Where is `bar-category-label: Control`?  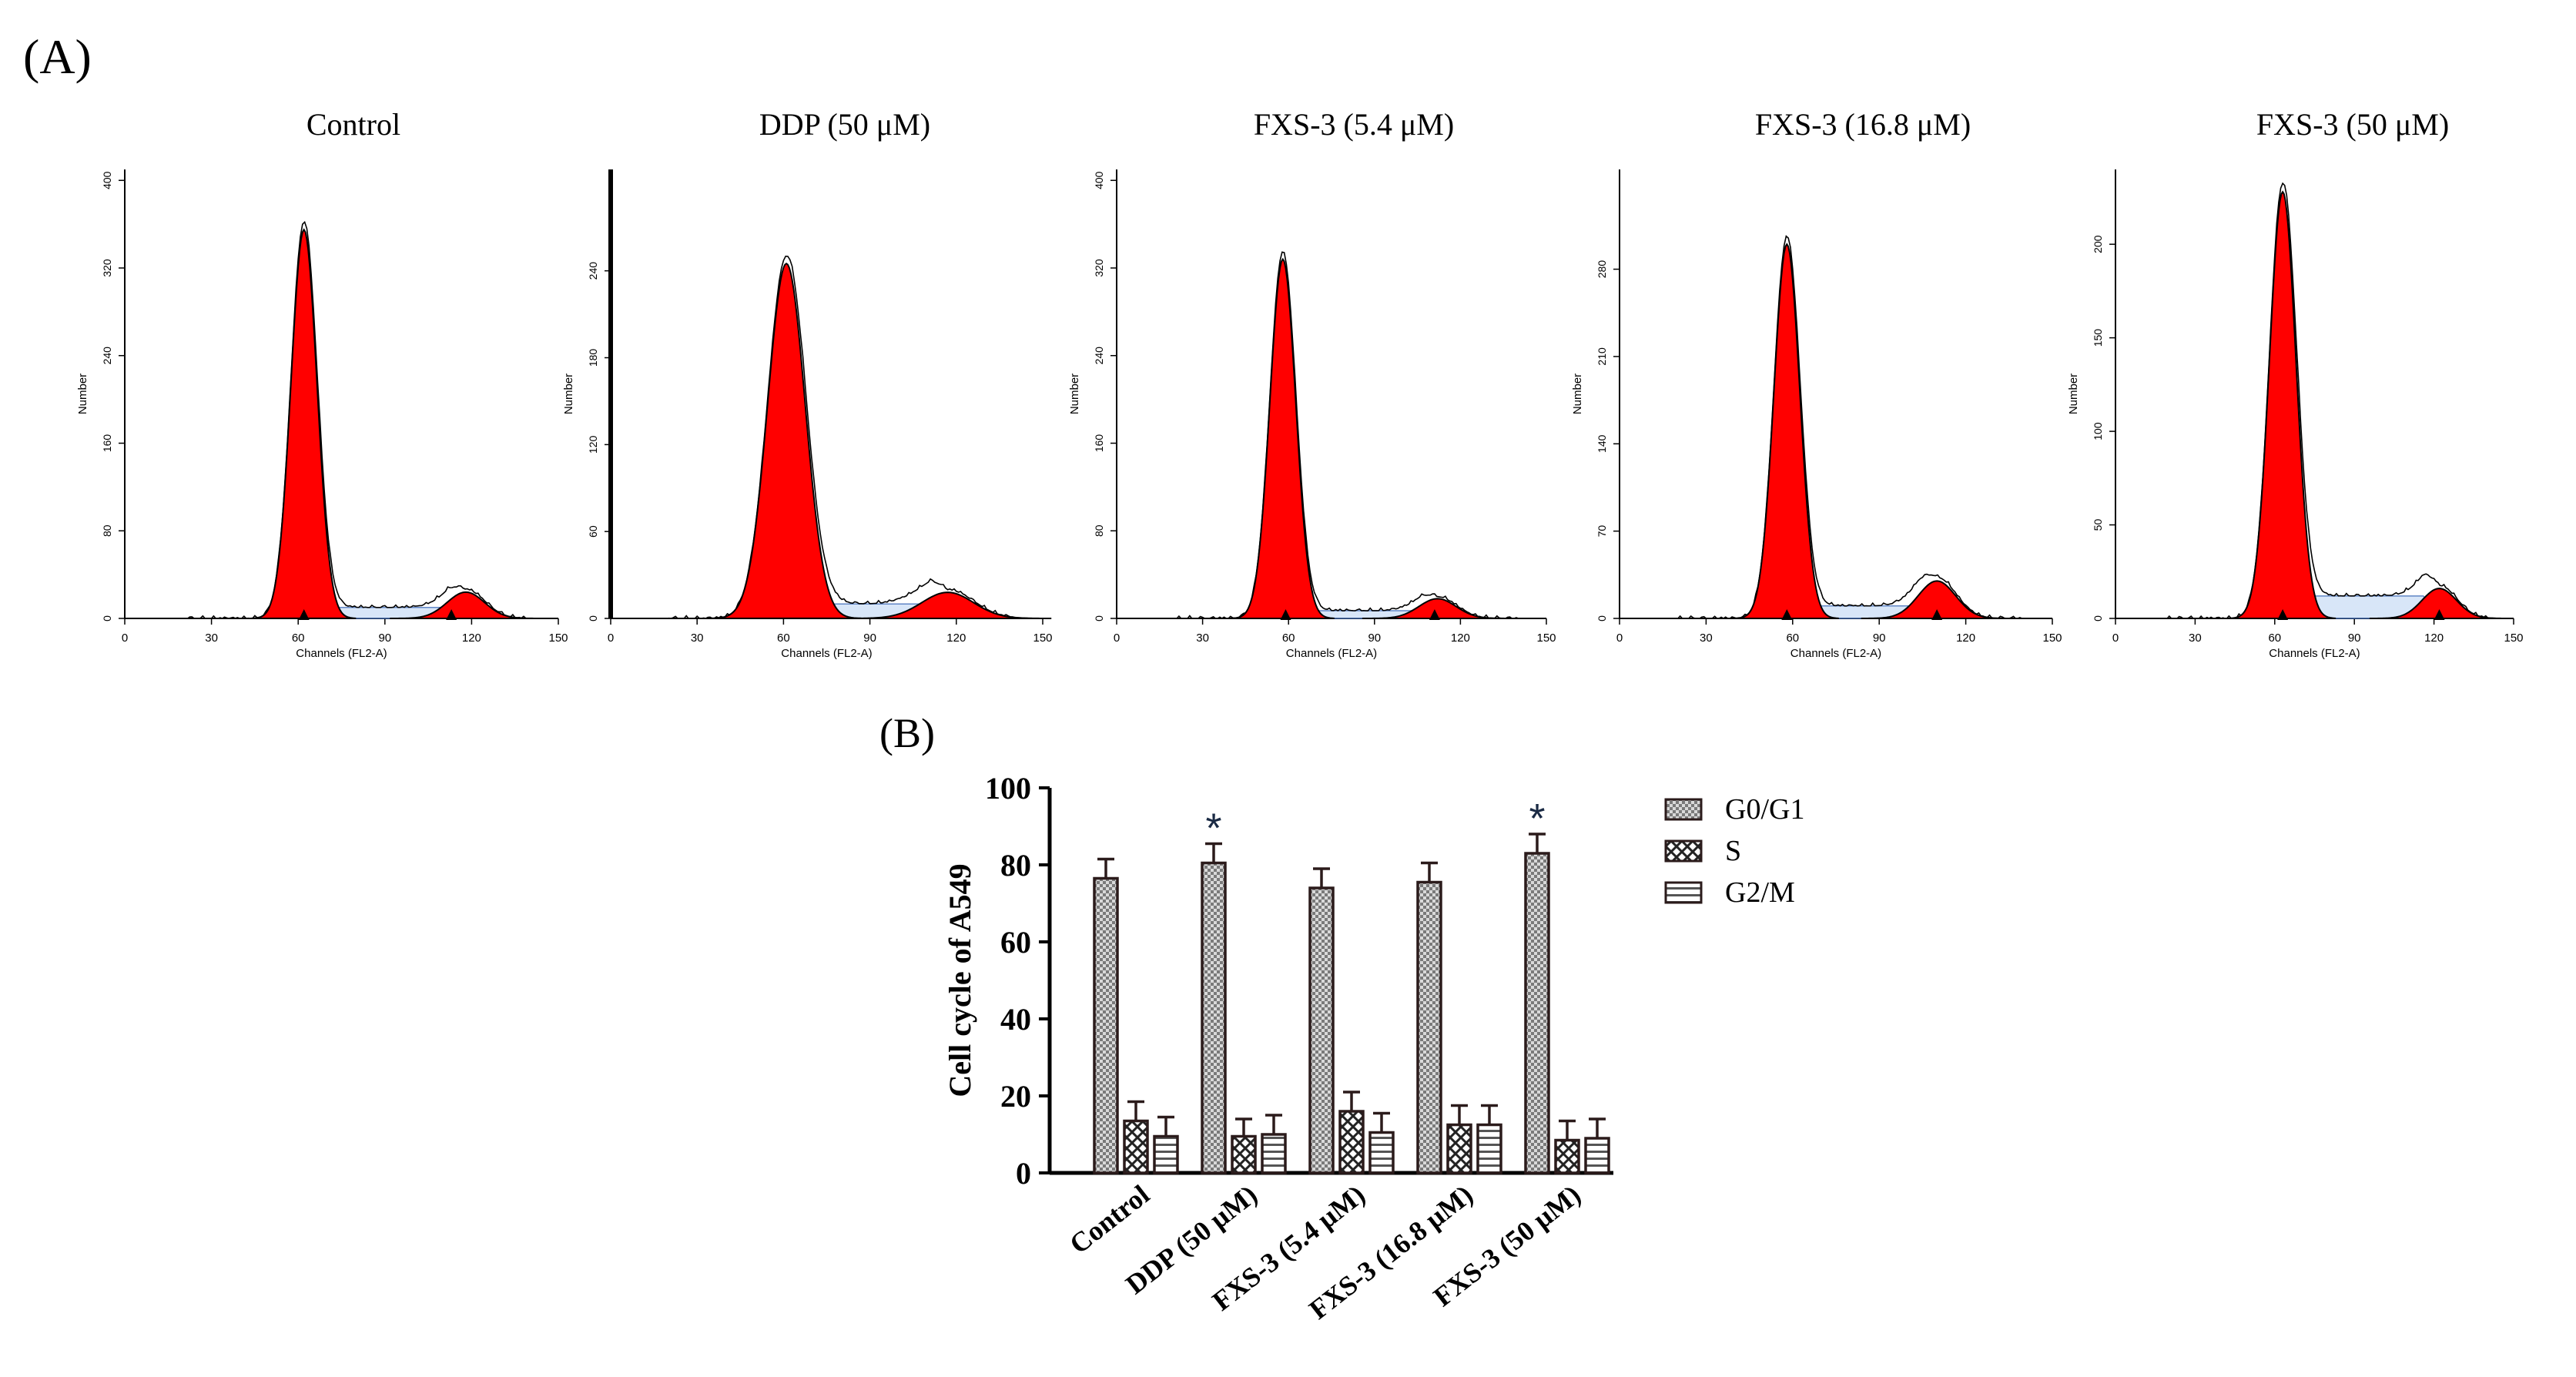 bar-category-label: Control is located at coordinates (1109, 1219).